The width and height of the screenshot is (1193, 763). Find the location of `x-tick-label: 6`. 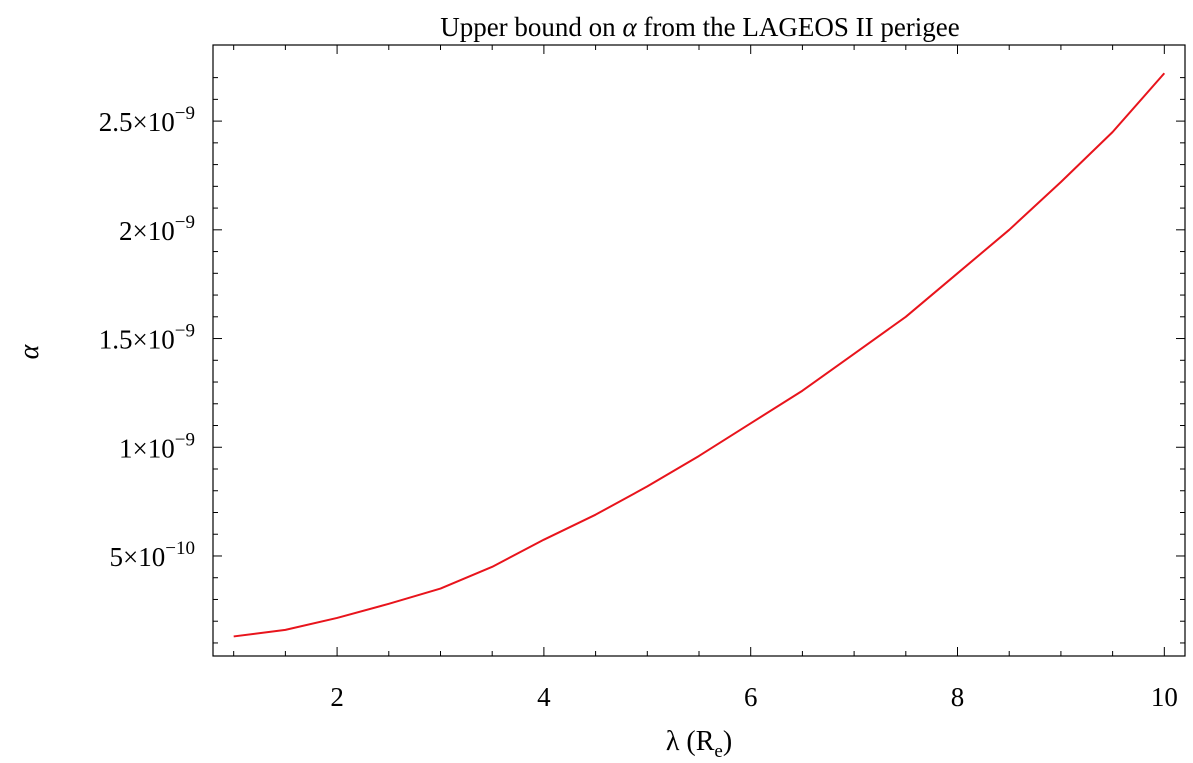

x-tick-label: 6 is located at coordinates (751, 697).